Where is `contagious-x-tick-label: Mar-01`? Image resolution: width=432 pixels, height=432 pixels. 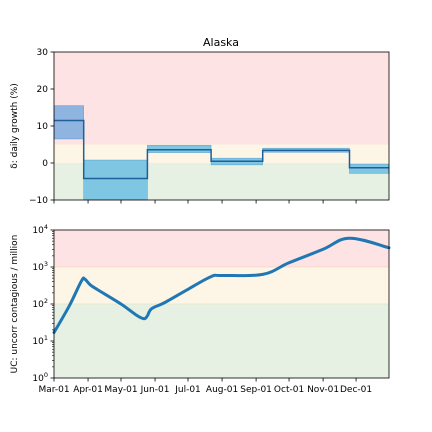 contagious-x-tick-label: Mar-01 is located at coordinates (53, 390).